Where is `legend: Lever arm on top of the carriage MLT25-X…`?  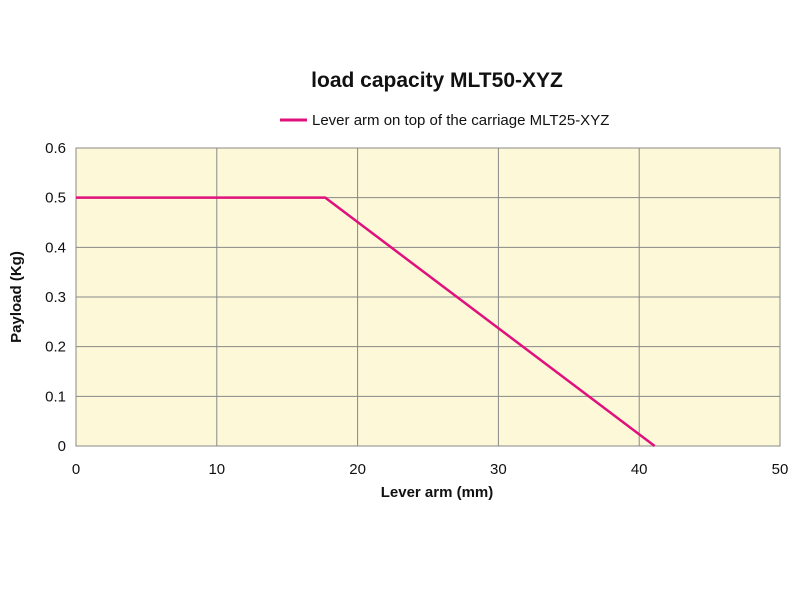 legend: Lever arm on top of the carriage MLT25-X… is located at coordinates (444, 120).